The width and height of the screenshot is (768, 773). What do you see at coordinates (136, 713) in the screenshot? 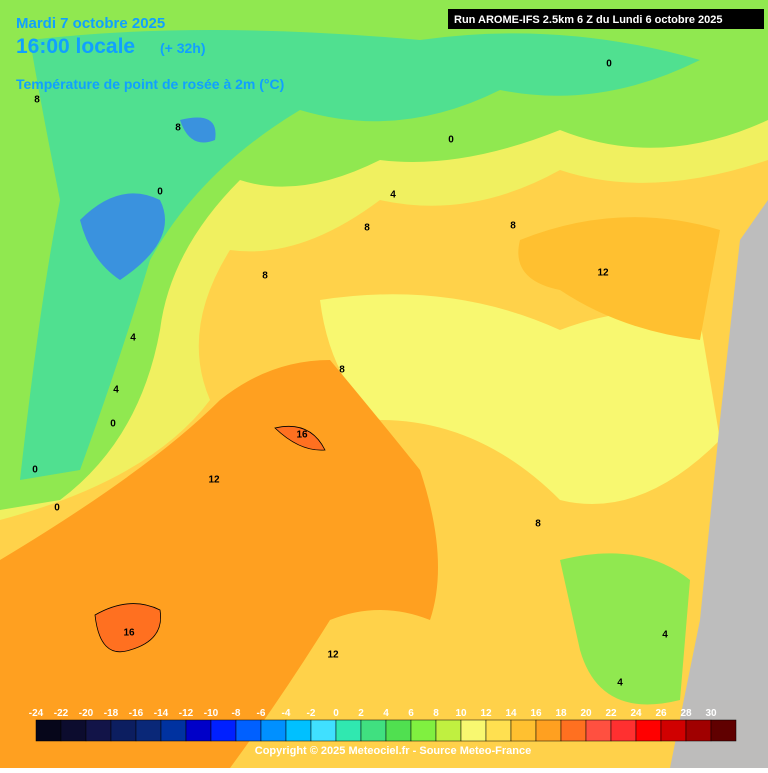
I see `legend-label: -16` at bounding box center [136, 713].